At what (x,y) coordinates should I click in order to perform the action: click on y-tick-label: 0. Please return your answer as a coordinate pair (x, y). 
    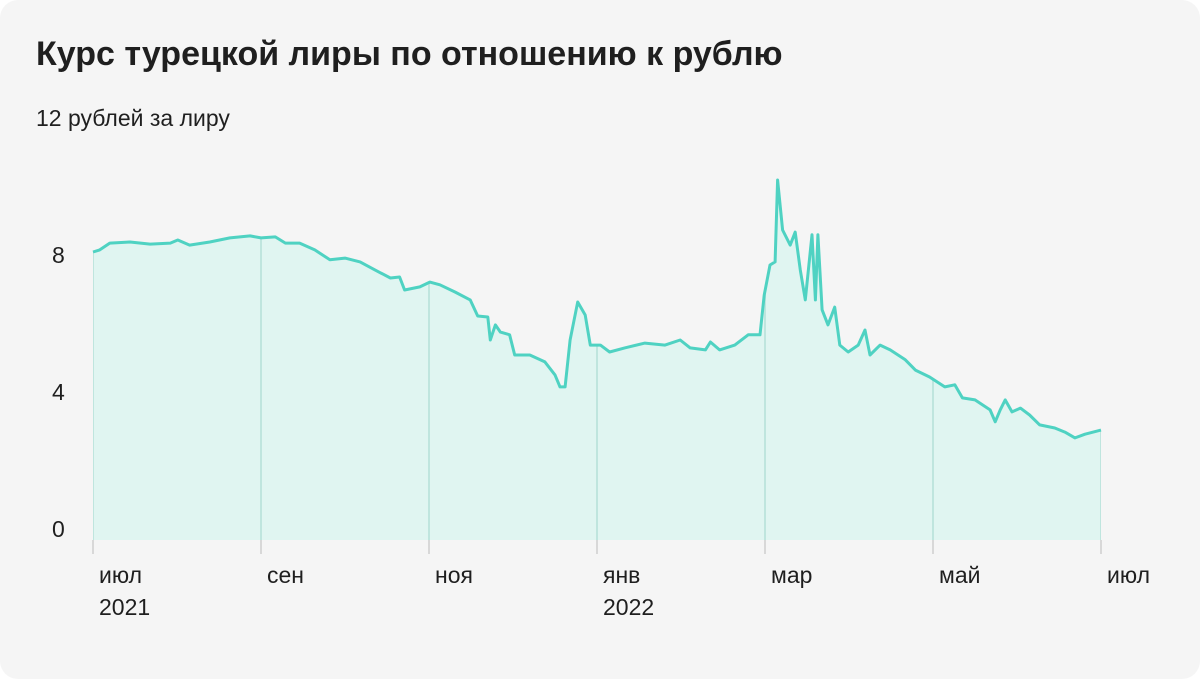
    Looking at the image, I should click on (58, 529).